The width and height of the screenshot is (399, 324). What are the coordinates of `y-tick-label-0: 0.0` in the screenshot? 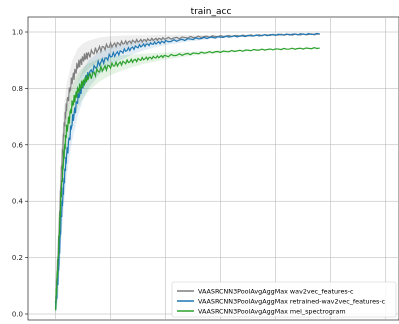 It's located at (17, 315).